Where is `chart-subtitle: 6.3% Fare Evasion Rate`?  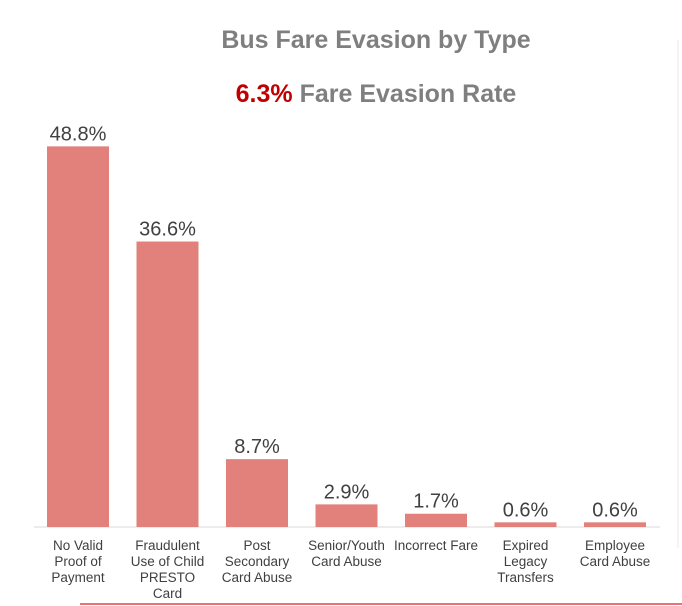 chart-subtitle: 6.3% Fare Evasion Rate is located at coordinates (341, 94).